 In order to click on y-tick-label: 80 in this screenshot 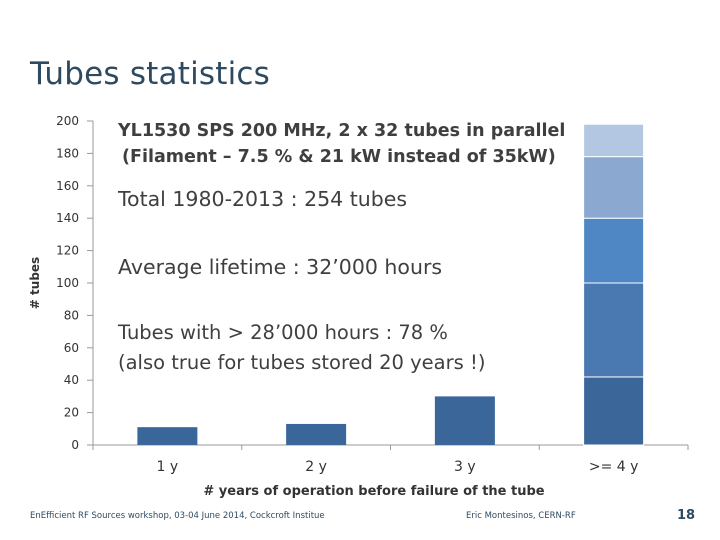, I will do `click(71, 315)`.